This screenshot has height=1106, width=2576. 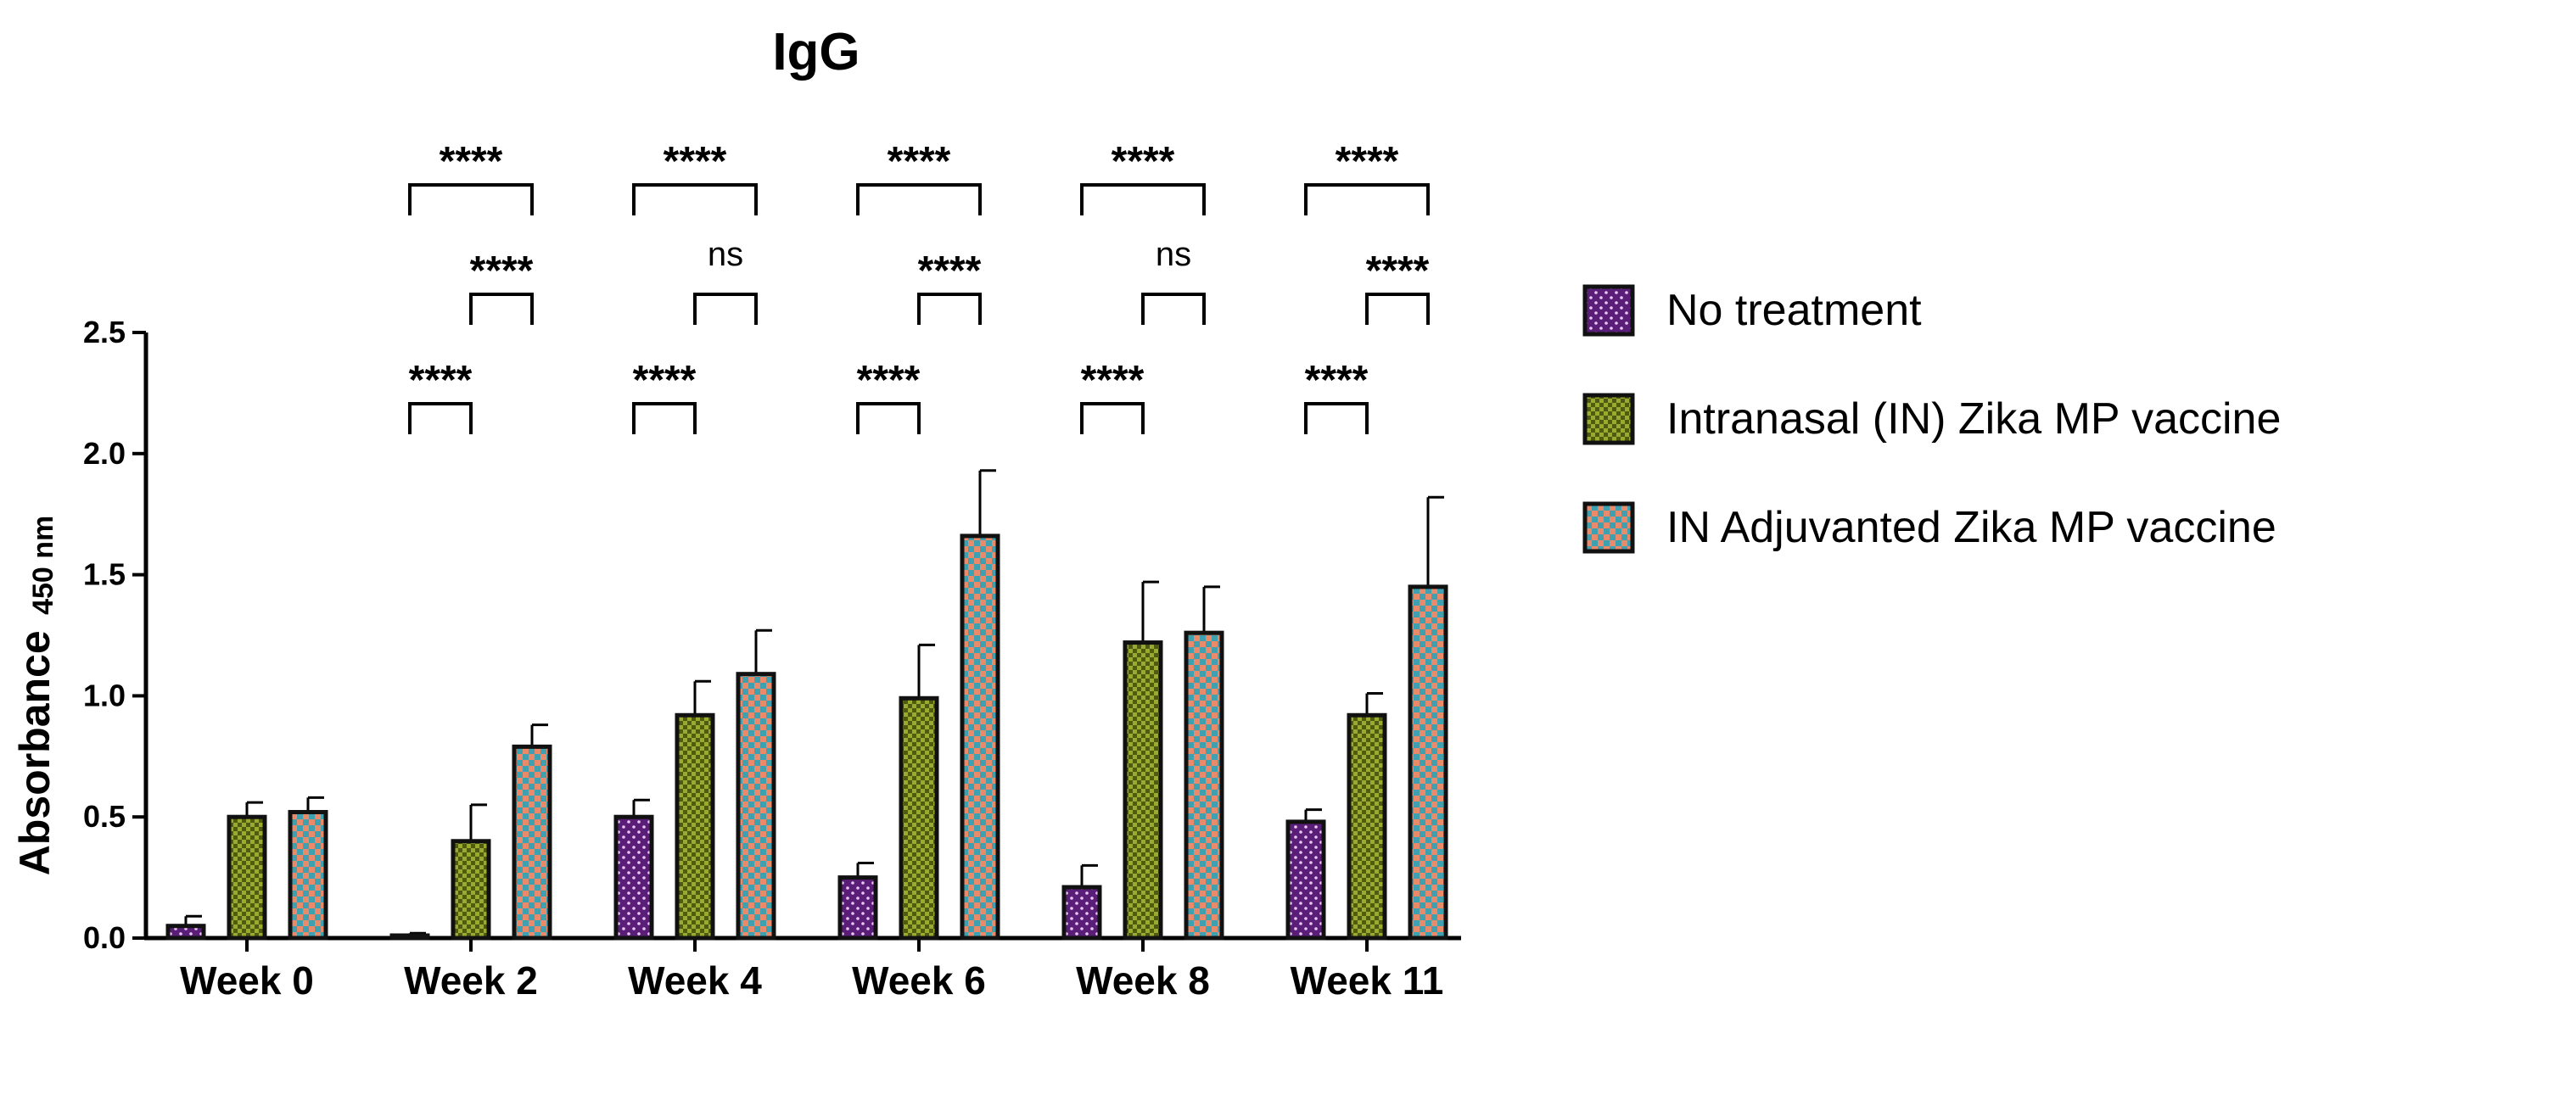 What do you see at coordinates (35, 752) in the screenshot?
I see `y-axis-title: Absorbance` at bounding box center [35, 752].